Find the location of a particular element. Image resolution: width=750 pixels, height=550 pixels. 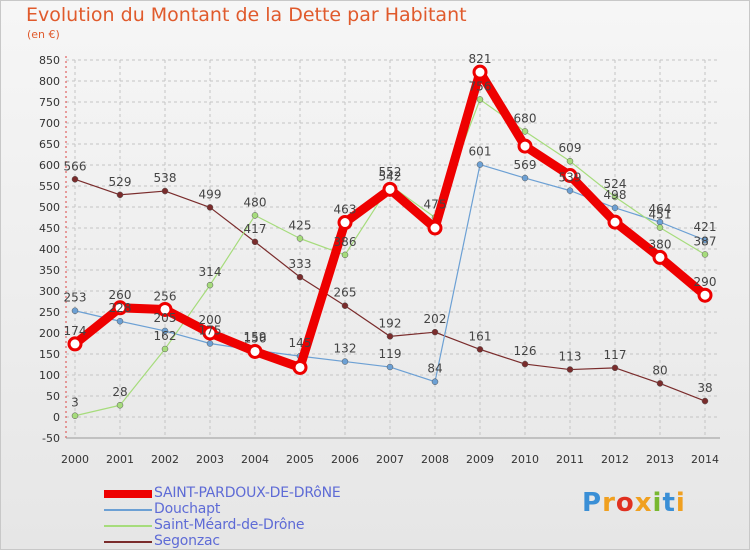

data-label: 253 is located at coordinates (75, 298).